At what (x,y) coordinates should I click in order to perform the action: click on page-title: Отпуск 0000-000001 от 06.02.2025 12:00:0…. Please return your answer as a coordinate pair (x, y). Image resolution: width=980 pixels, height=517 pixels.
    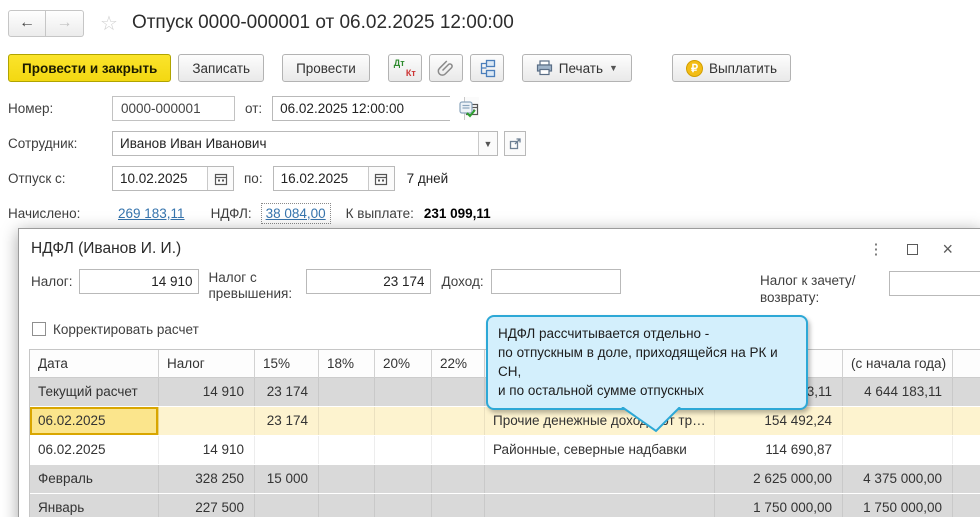
    Looking at the image, I should click on (322, 22).